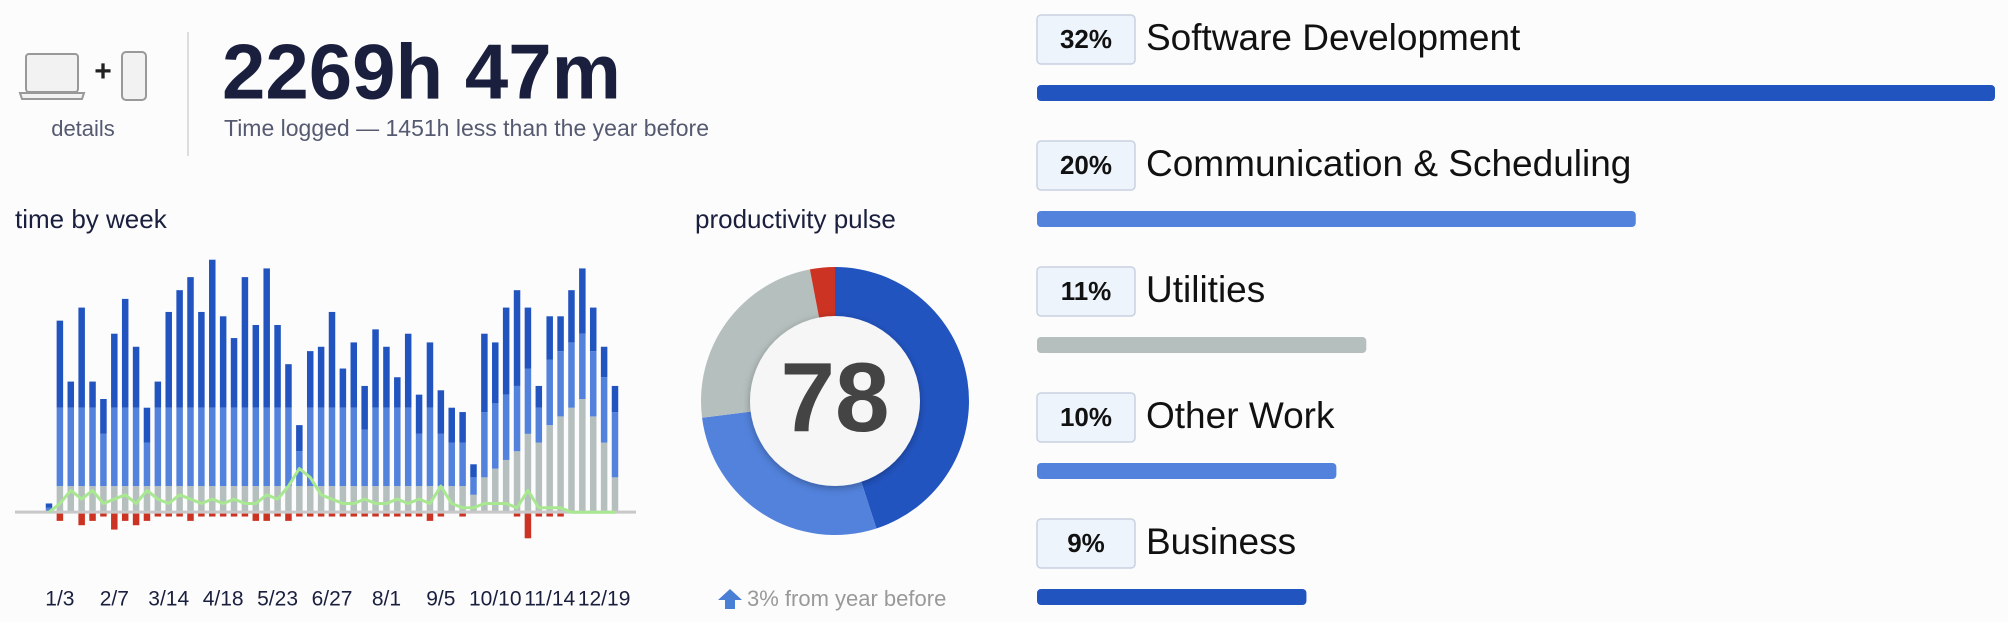 This screenshot has height=622, width=2008. Describe the element at coordinates (795, 219) in the screenshot. I see `chart-title: productivity pulse` at that location.